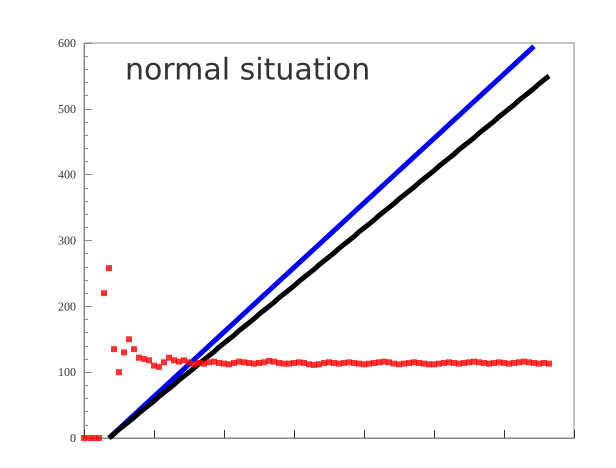  I want to click on y-tick-label: 500, so click(67, 109).